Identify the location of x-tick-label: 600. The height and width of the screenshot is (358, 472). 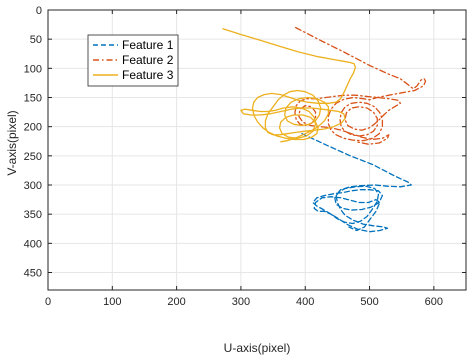
(434, 302).